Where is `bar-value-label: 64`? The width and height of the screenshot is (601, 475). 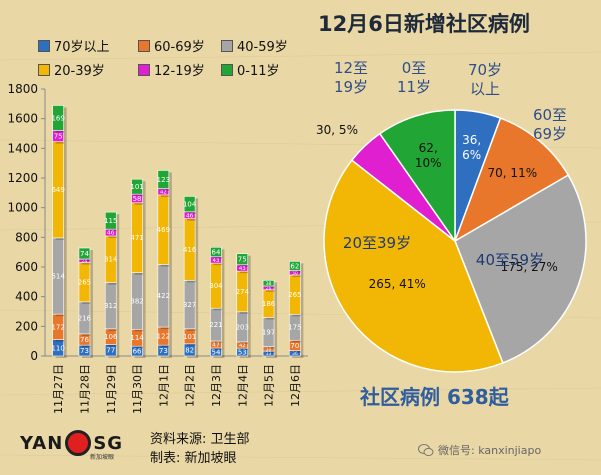 bar-value-label: 64 is located at coordinates (215, 252).